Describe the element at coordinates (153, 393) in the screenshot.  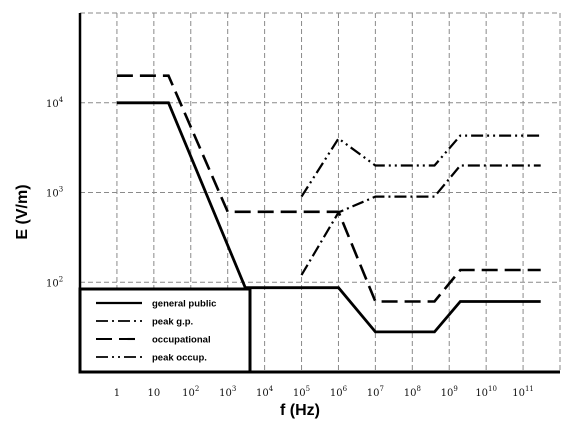
I see `x-tick-label: 10` at that location.